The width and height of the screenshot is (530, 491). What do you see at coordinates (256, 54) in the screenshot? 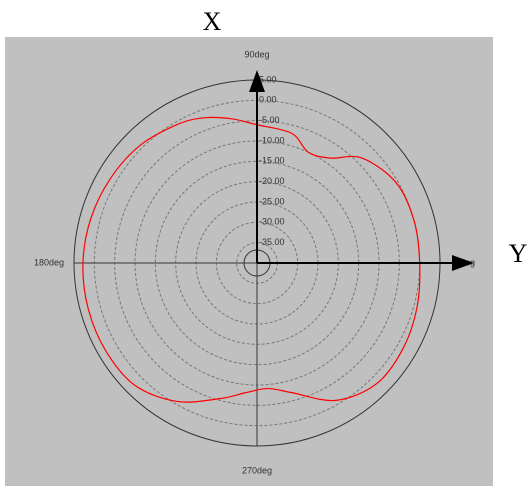
I see `angle-label: 90deg` at bounding box center [256, 54].